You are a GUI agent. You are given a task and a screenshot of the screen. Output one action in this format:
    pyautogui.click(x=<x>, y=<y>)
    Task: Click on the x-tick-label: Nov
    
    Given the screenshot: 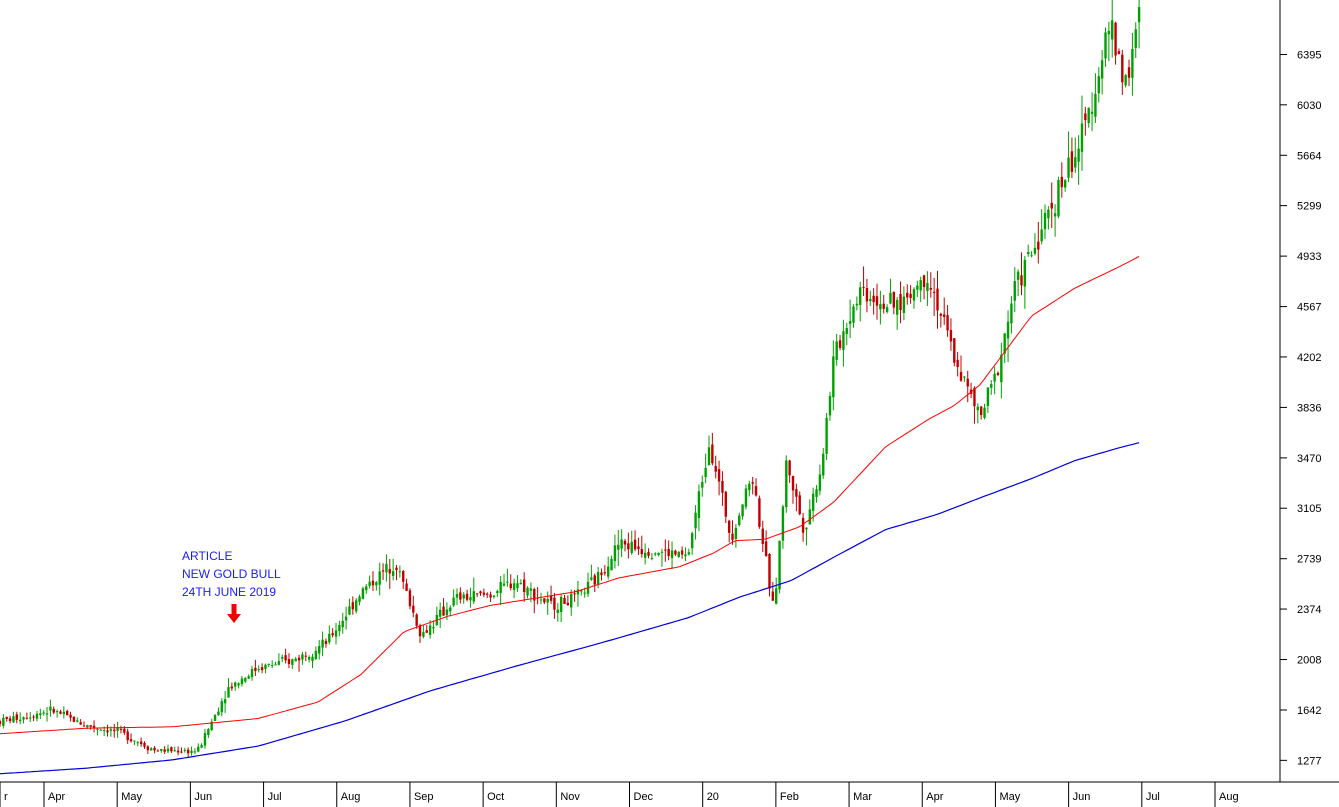 What is the action you would take?
    pyautogui.click(x=570, y=797)
    